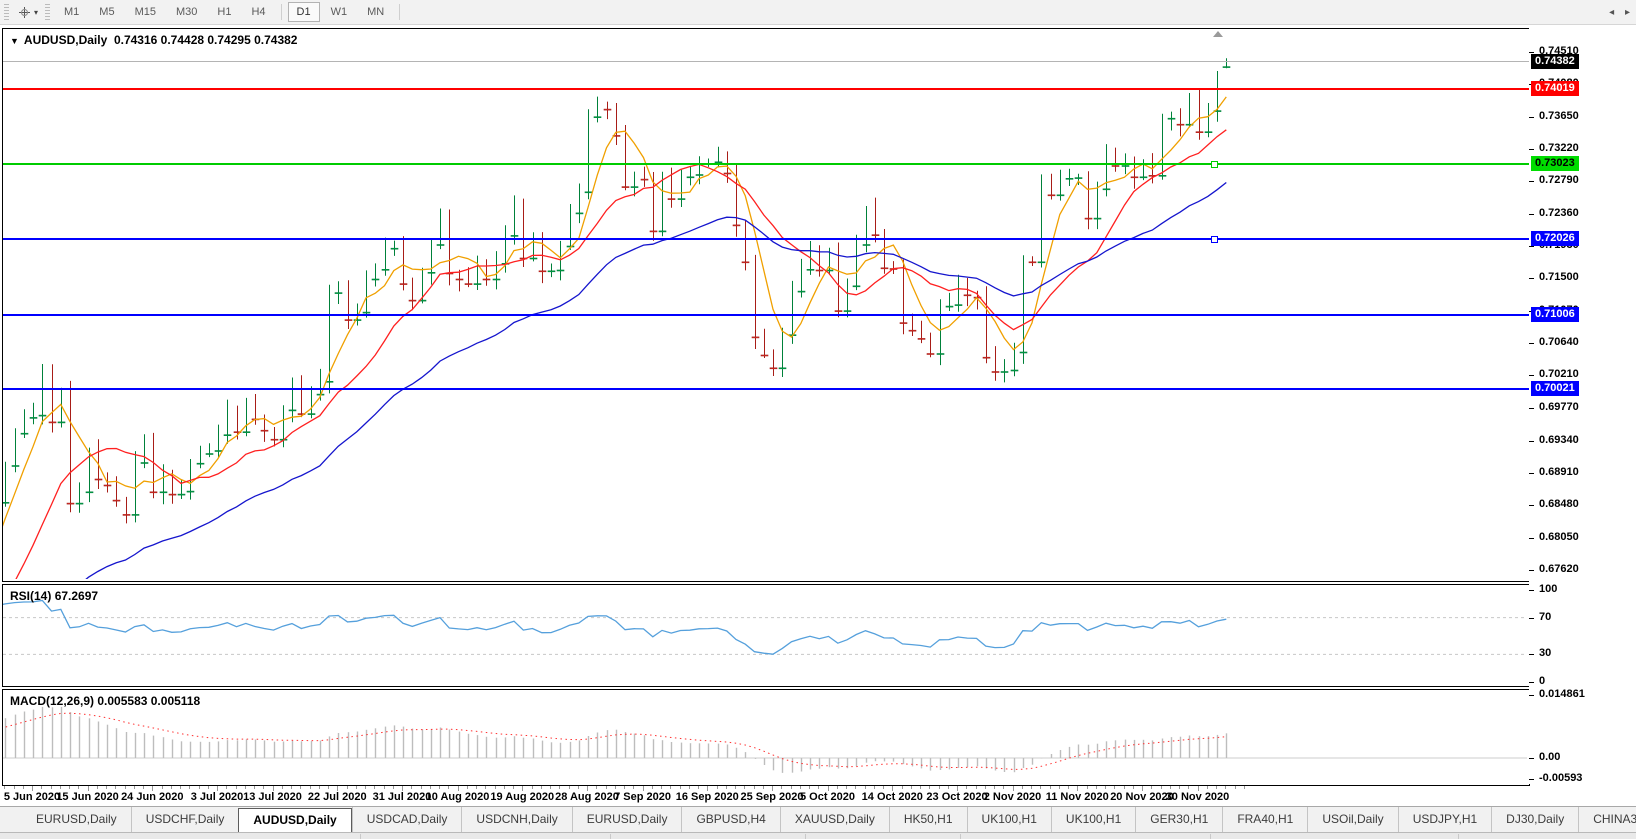 The width and height of the screenshot is (1636, 839). Describe the element at coordinates (1531, 654) in the screenshot. I see `rsi-axis-tick` at that location.